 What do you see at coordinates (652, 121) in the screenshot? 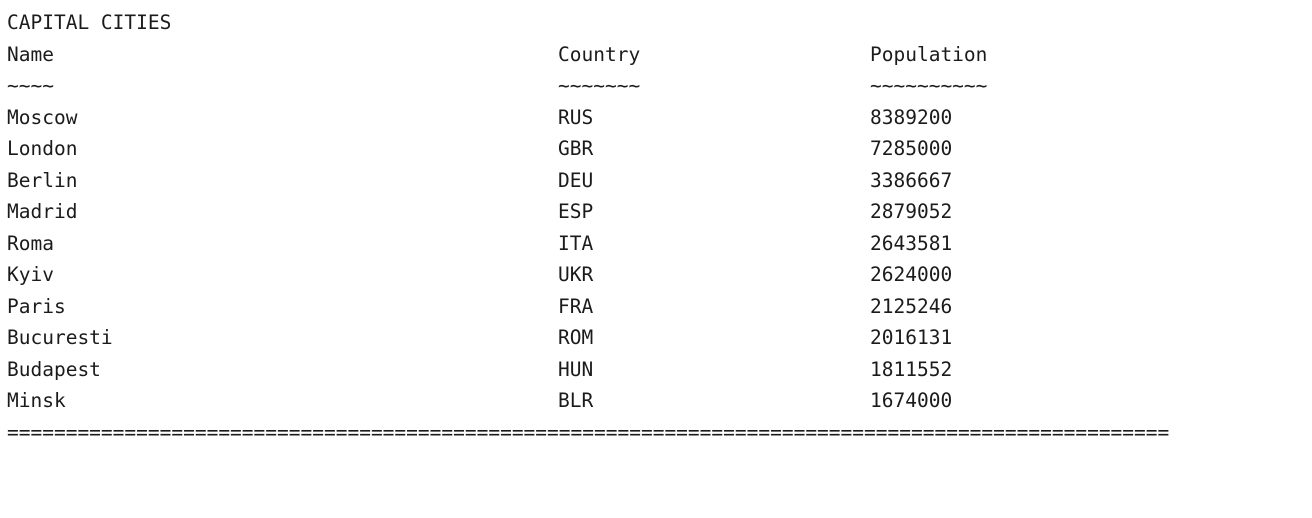
I see `table-row: Moscow RUS 8389200` at bounding box center [652, 121].